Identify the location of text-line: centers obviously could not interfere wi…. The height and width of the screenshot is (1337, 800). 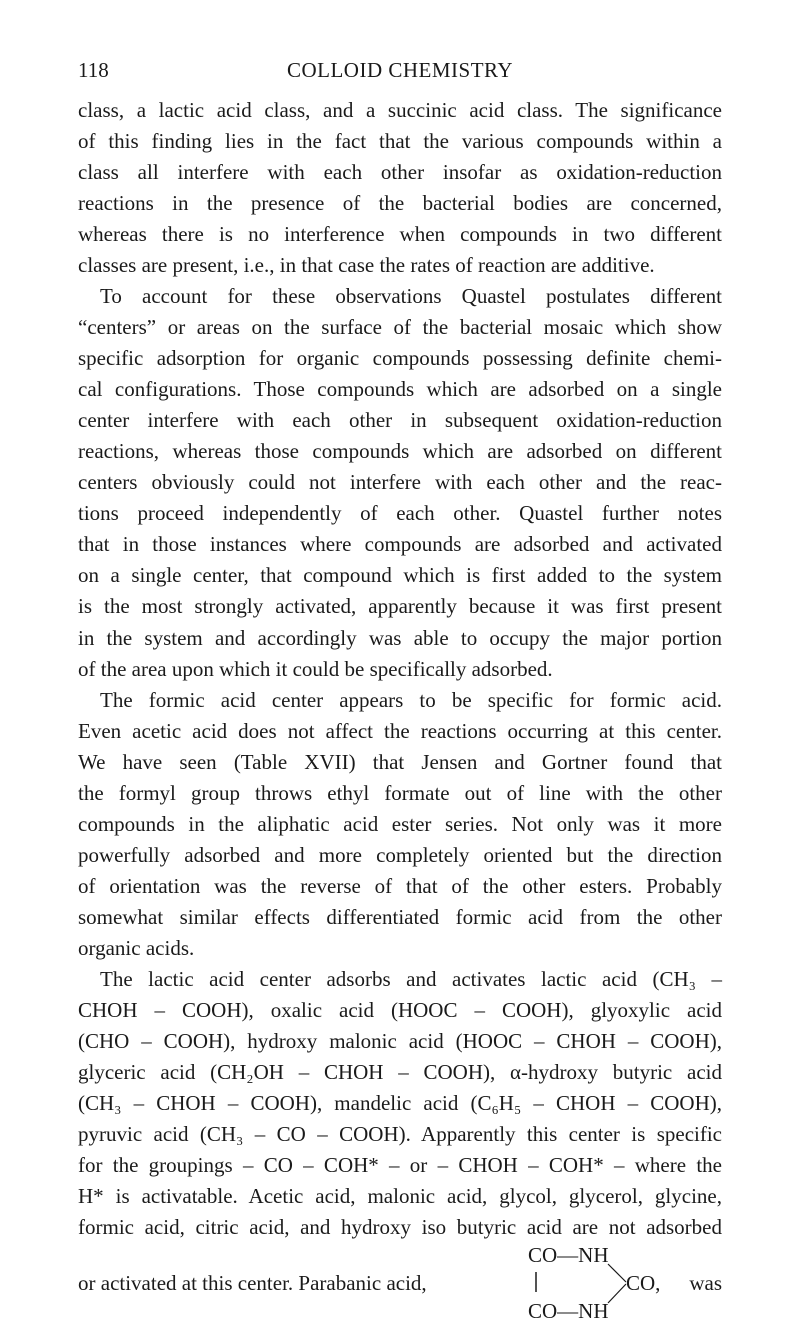
(400, 482).